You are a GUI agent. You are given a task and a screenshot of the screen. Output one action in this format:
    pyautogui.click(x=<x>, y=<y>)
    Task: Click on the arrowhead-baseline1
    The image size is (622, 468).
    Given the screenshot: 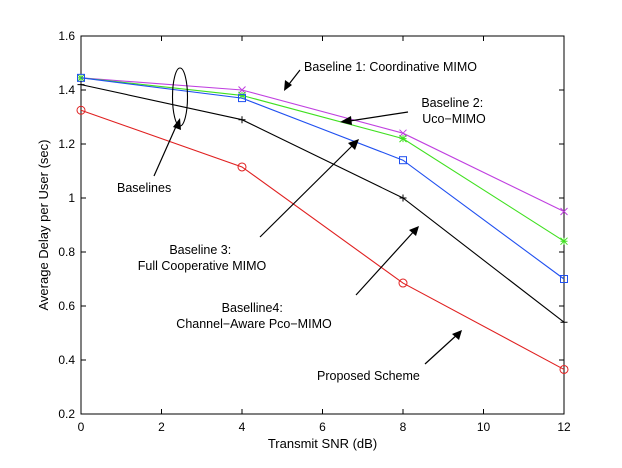 What is the action you would take?
    pyautogui.click(x=288, y=85)
    